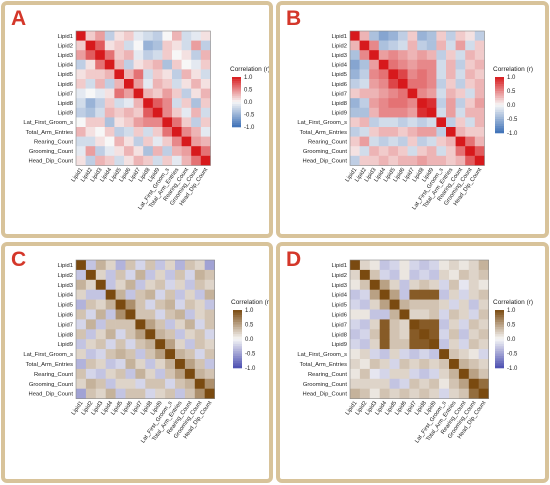 This screenshot has height=485, width=550. I want to click on row-label: Lipid9, so click(65, 114).